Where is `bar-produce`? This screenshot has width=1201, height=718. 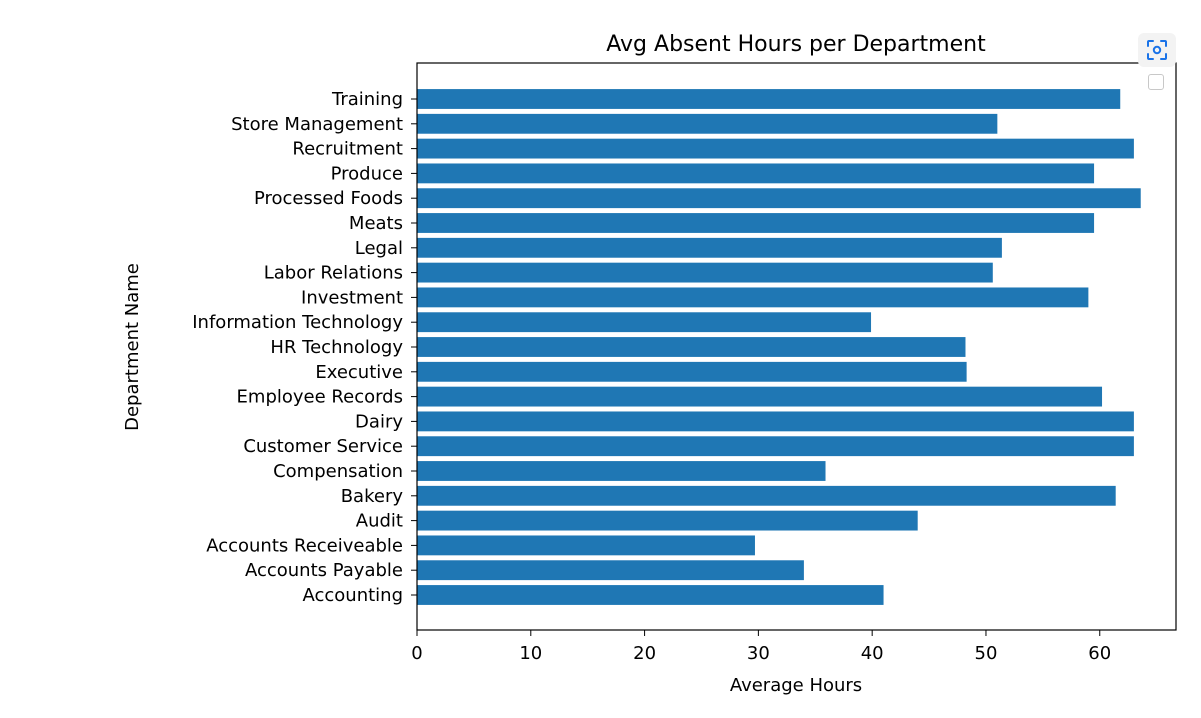 bar-produce is located at coordinates (756, 173).